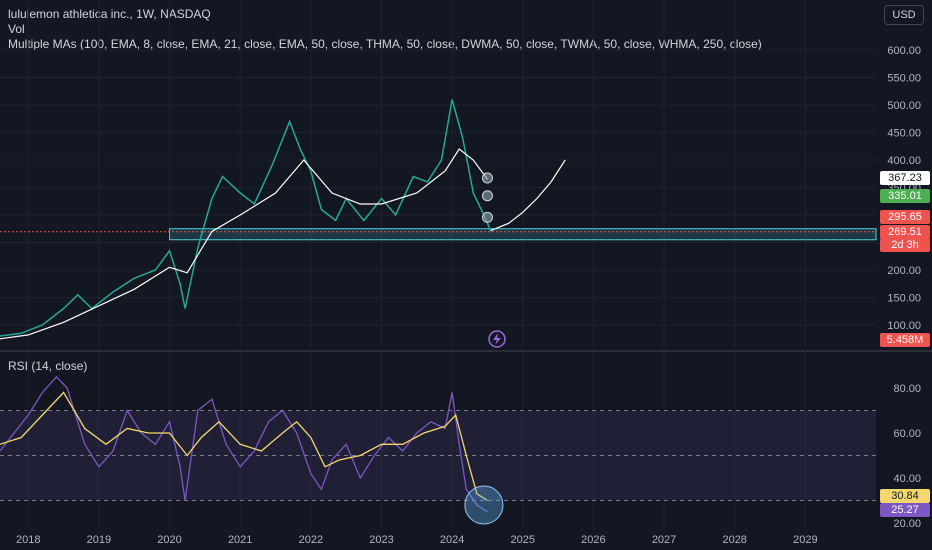  I want to click on volume-indicator-label: Vol, so click(16, 29).